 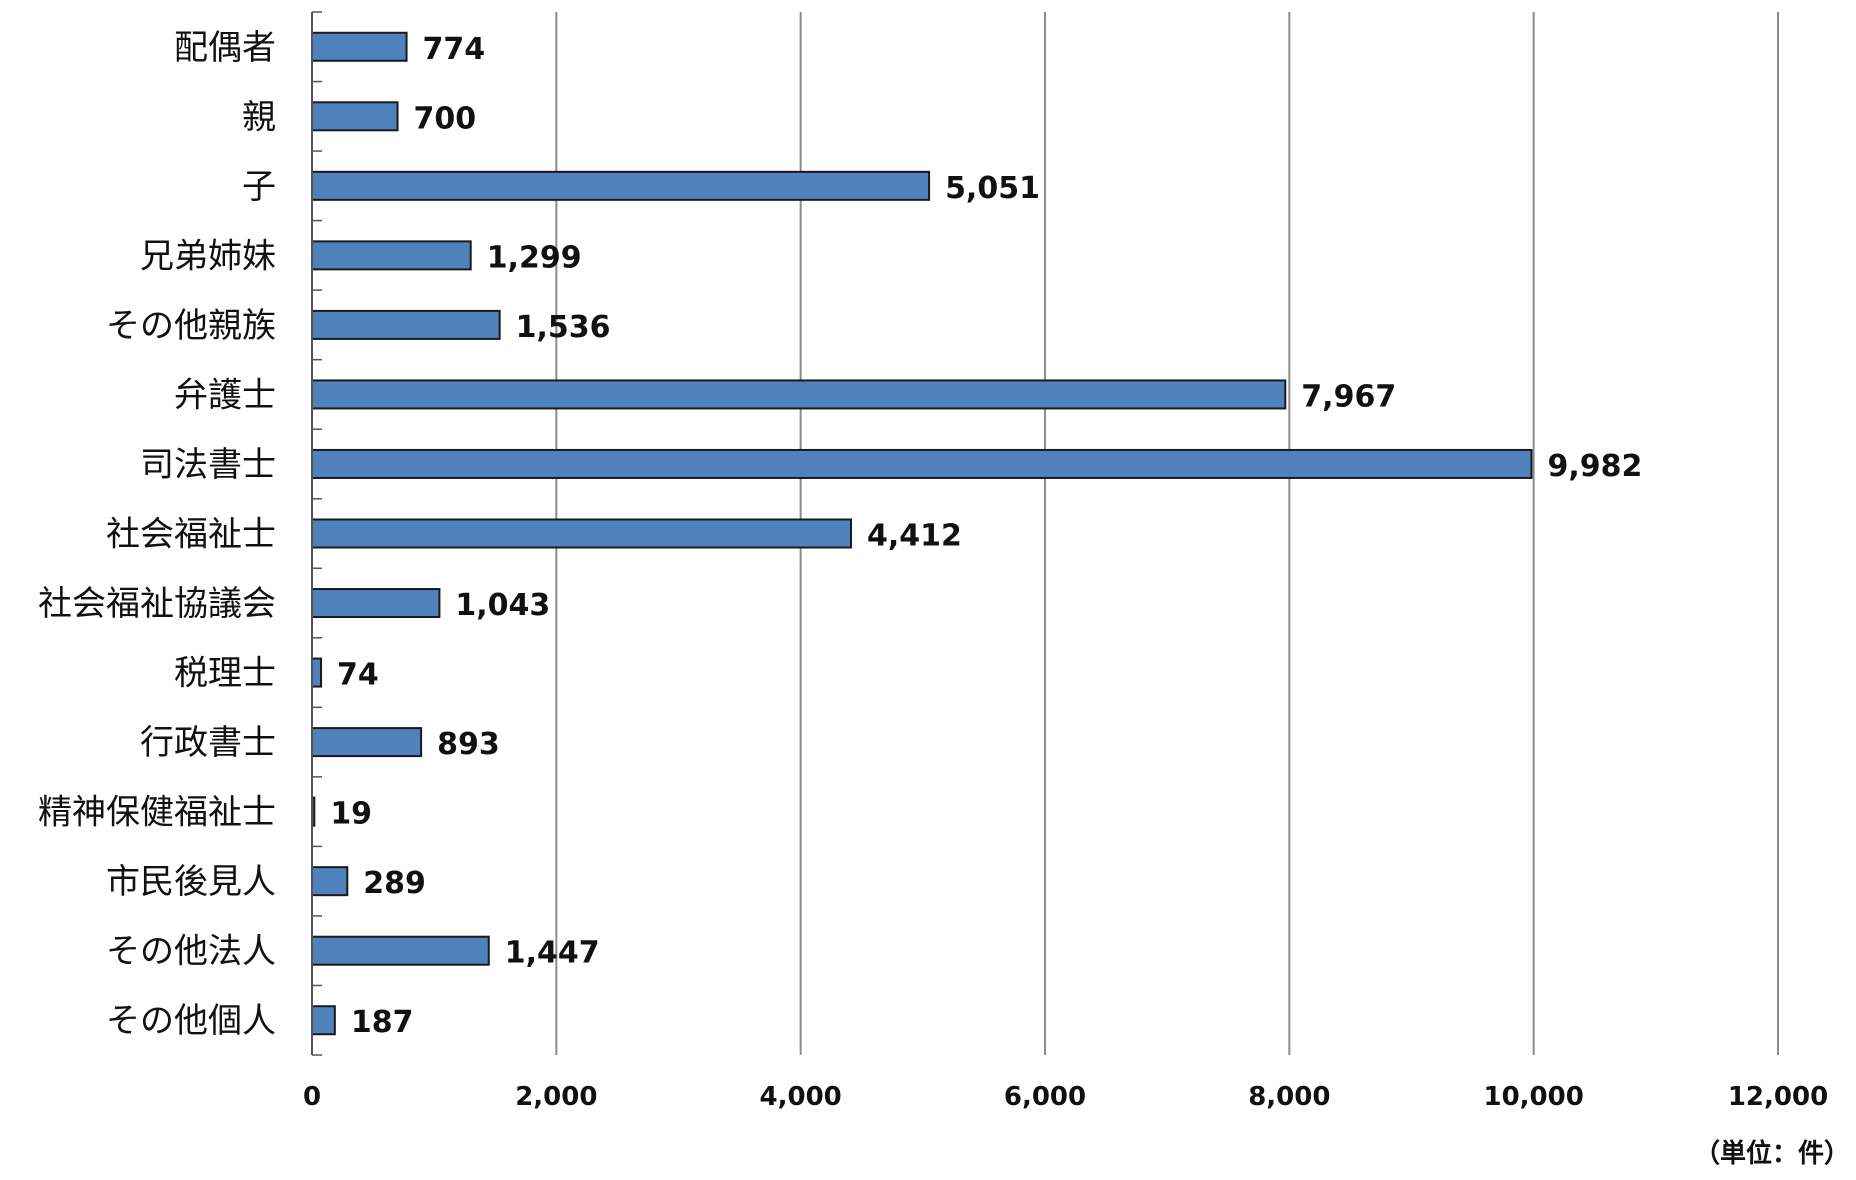 What do you see at coordinates (552, 953) in the screenshot?
I see `data-label: 1,447` at bounding box center [552, 953].